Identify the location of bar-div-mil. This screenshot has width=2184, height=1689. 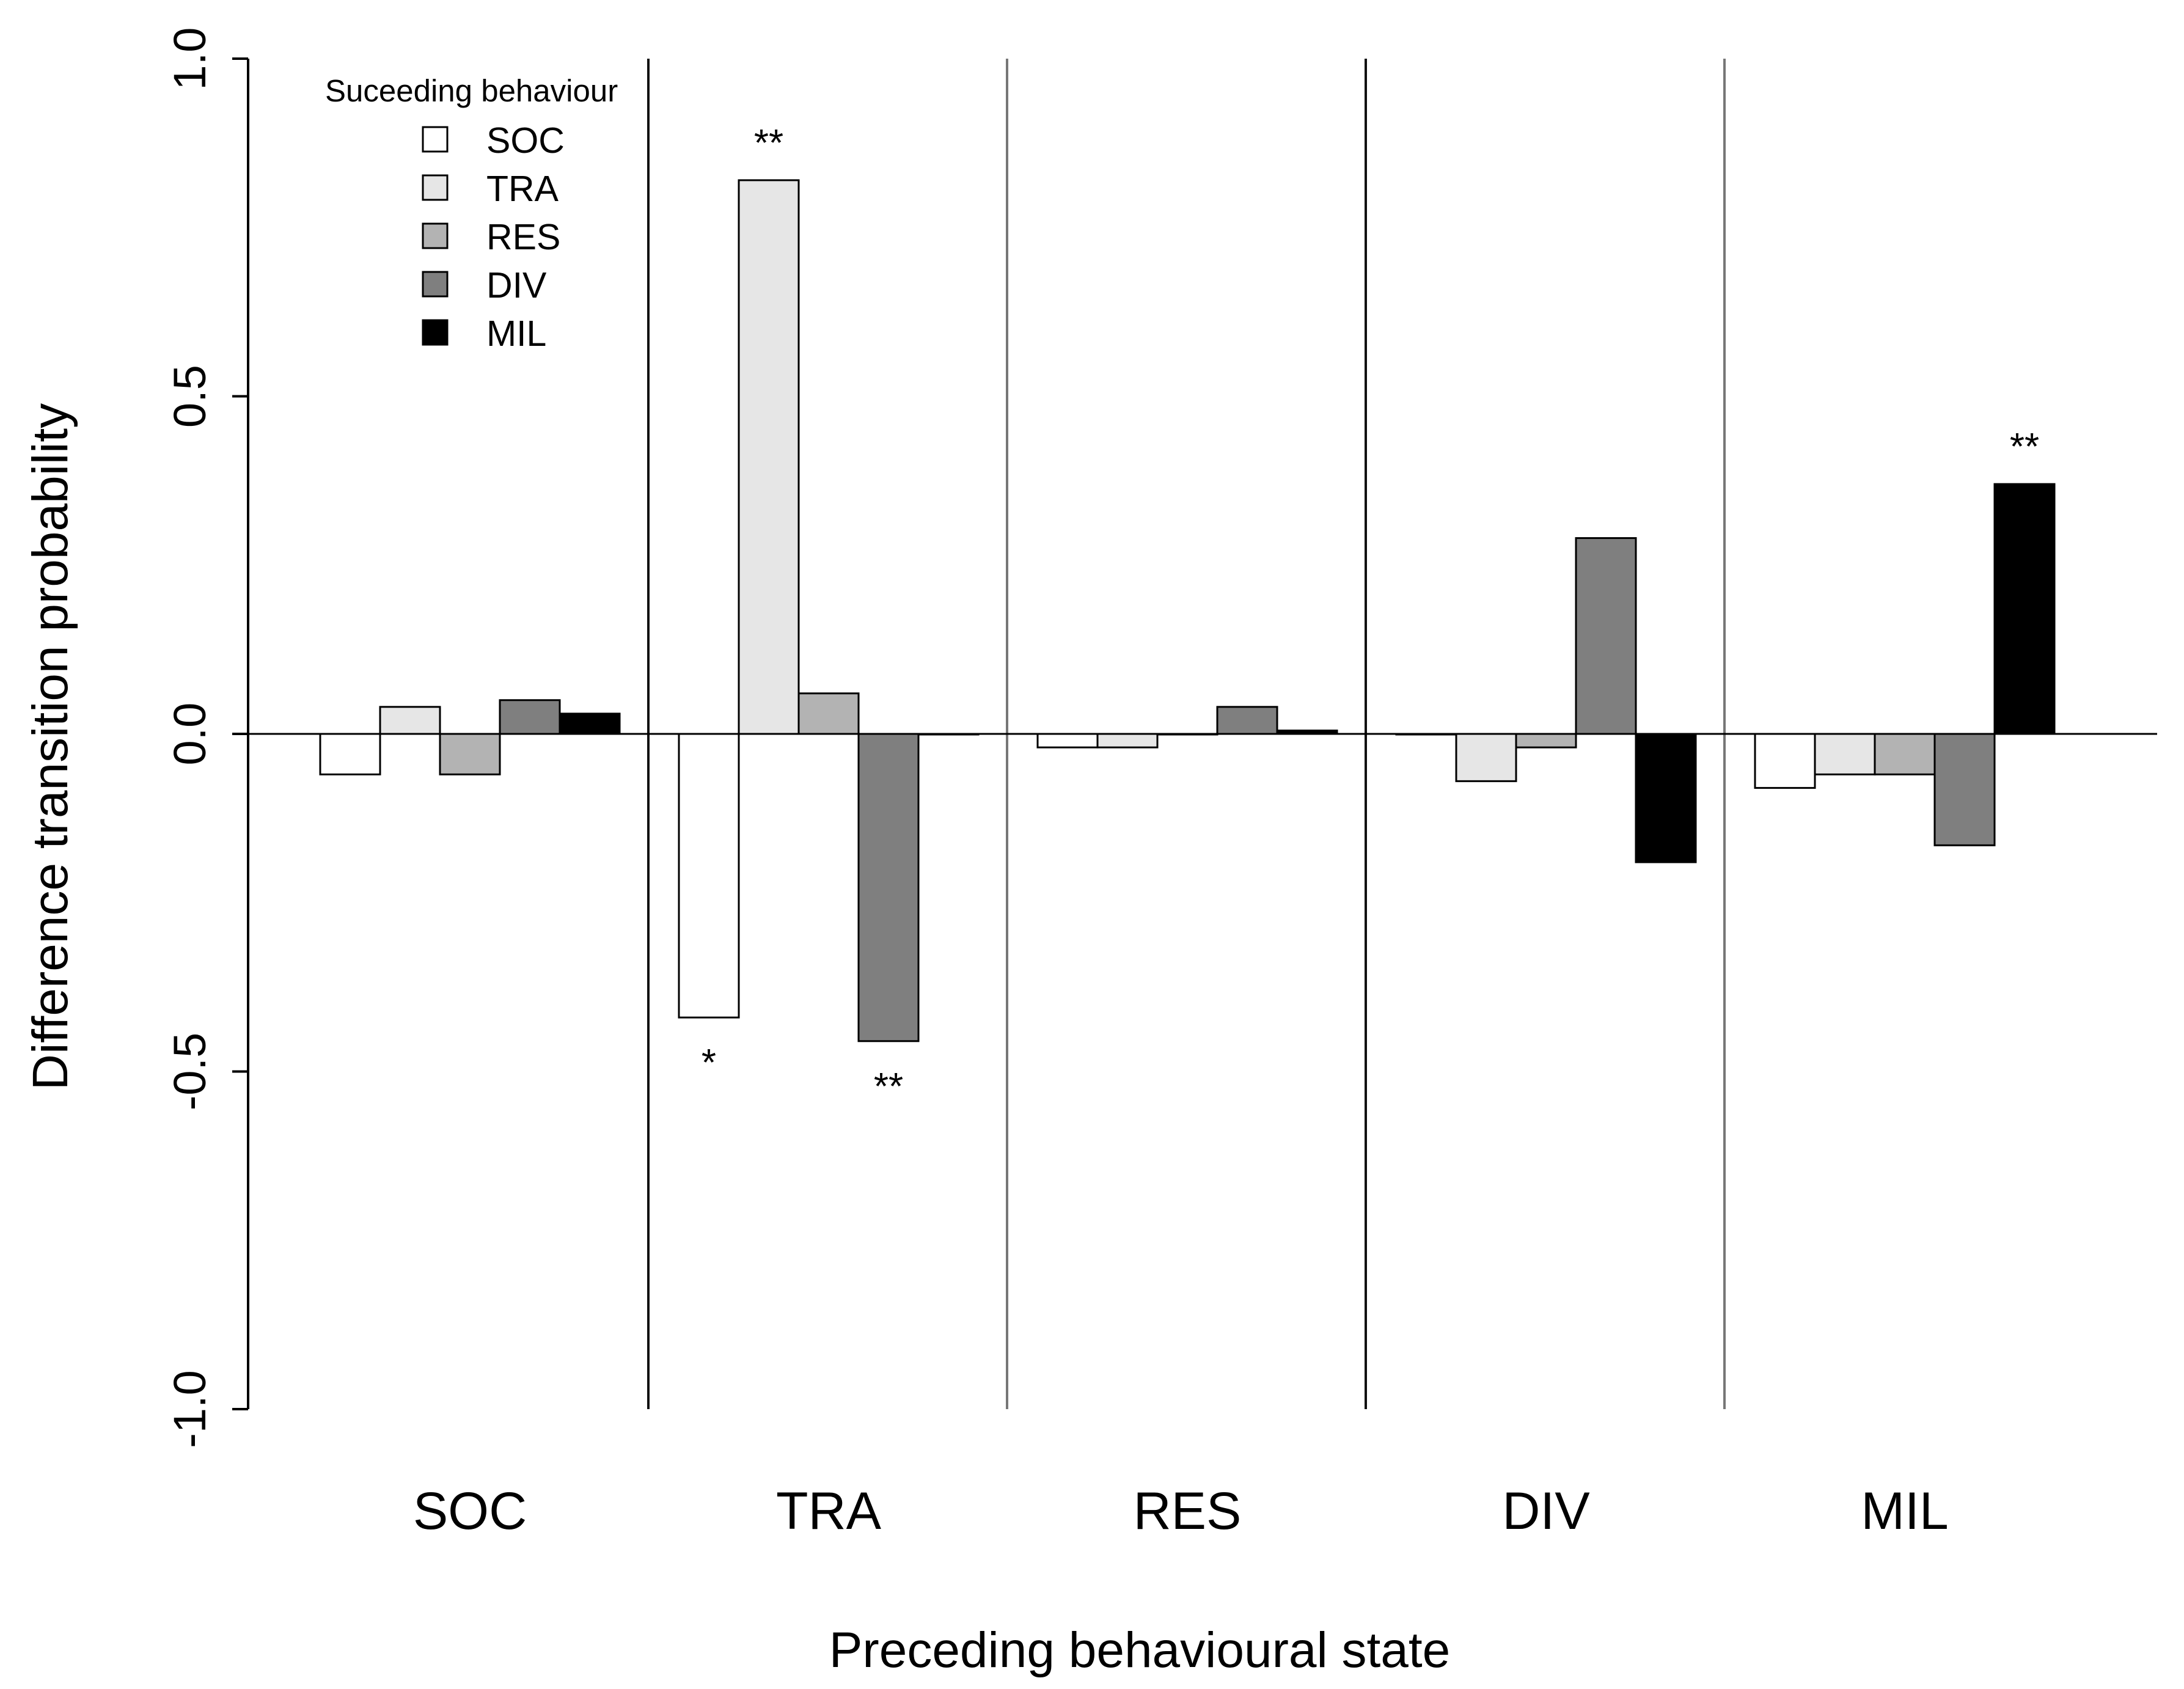
(1666, 798).